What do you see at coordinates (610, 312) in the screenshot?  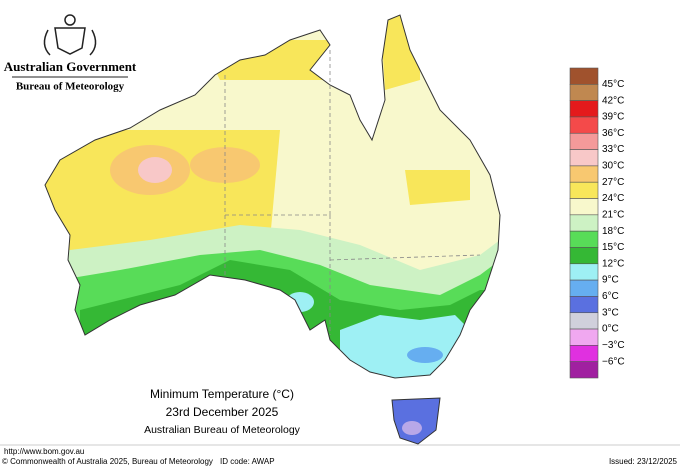 I see `legend-label: 3°C` at bounding box center [610, 312].